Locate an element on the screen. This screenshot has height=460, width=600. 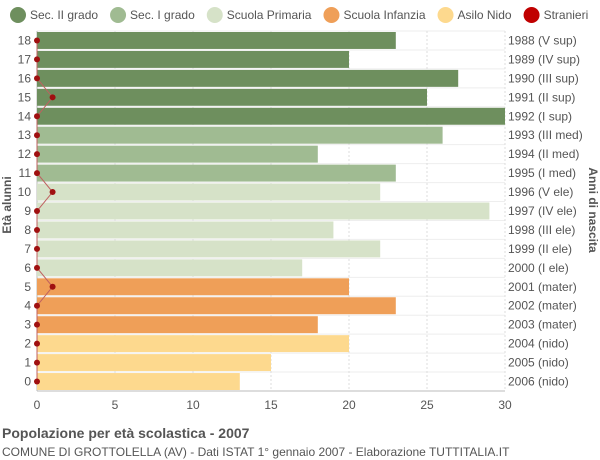
birth-year-label: 1988 (V sup) is located at coordinates (542, 40).